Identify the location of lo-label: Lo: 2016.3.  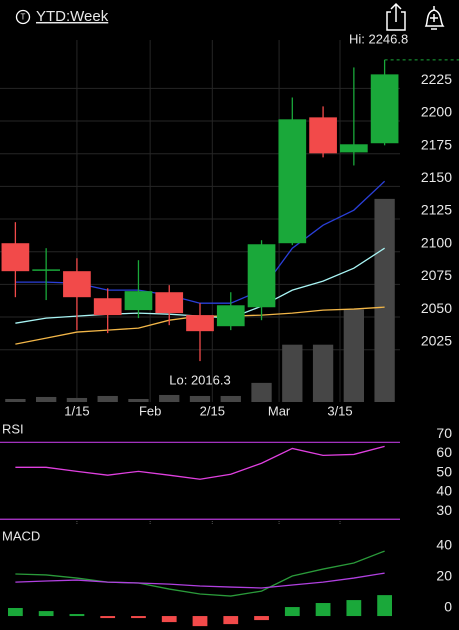
(199, 380).